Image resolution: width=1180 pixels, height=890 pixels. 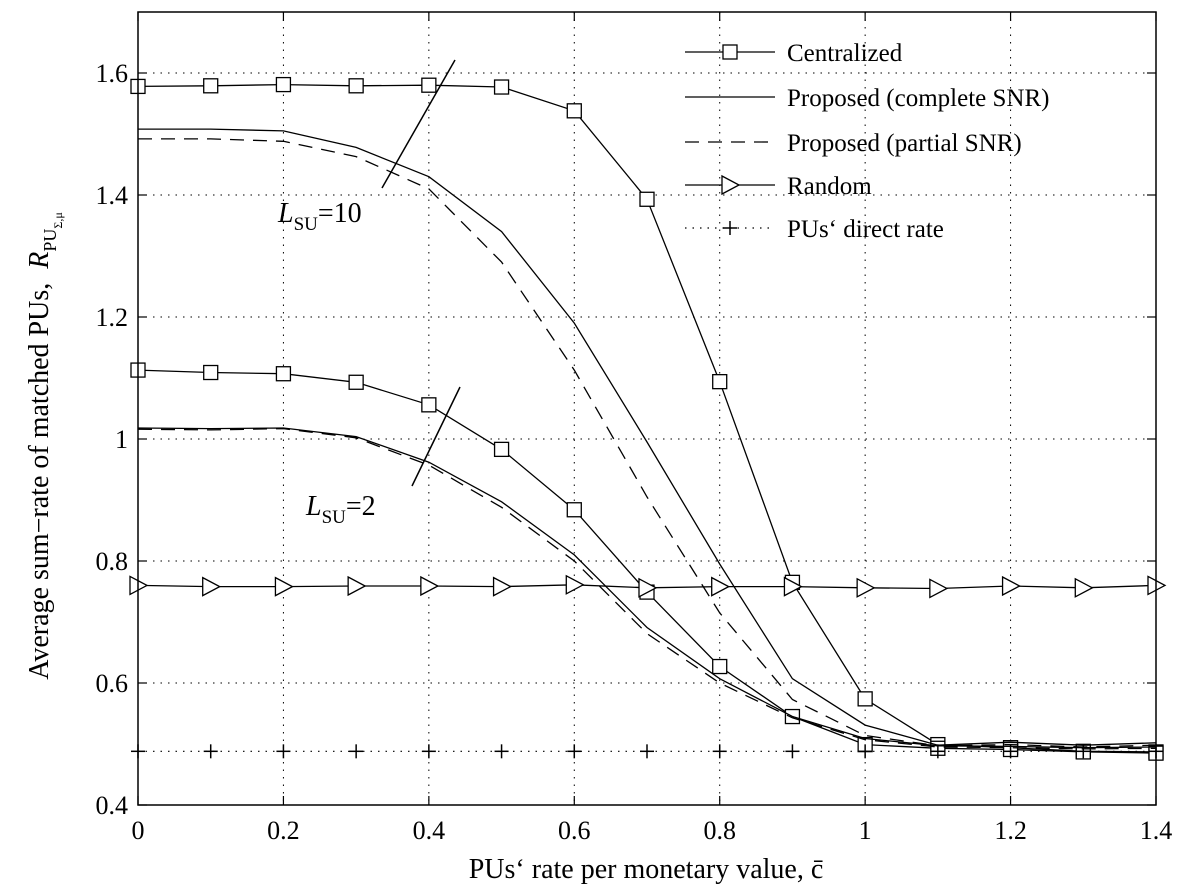 I want to click on x-tick-label: 0.4, so click(x=429, y=830).